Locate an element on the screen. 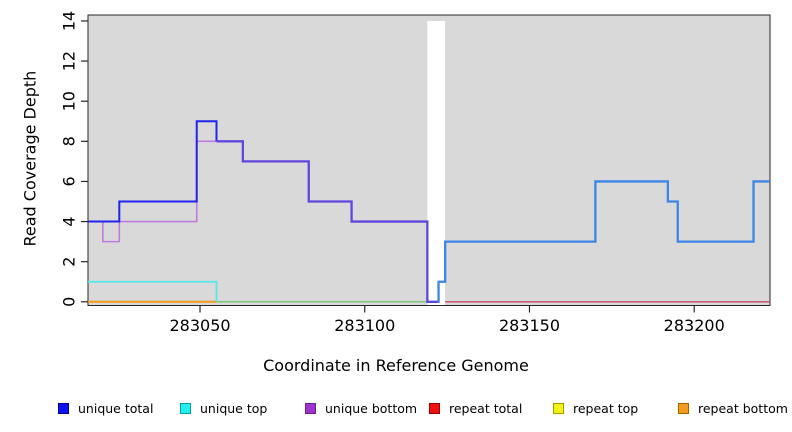  legend-item-repeat-top: repeat top is located at coordinates (595, 408).